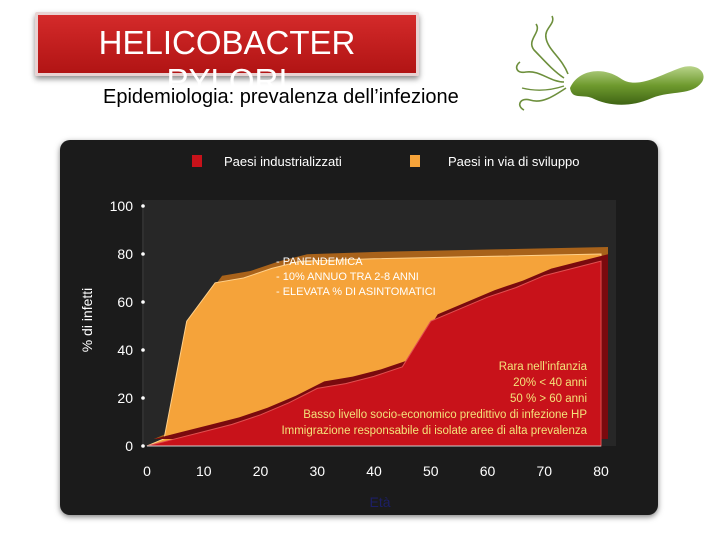  What do you see at coordinates (544, 471) in the screenshot?
I see `x-tick-label: 70` at bounding box center [544, 471].